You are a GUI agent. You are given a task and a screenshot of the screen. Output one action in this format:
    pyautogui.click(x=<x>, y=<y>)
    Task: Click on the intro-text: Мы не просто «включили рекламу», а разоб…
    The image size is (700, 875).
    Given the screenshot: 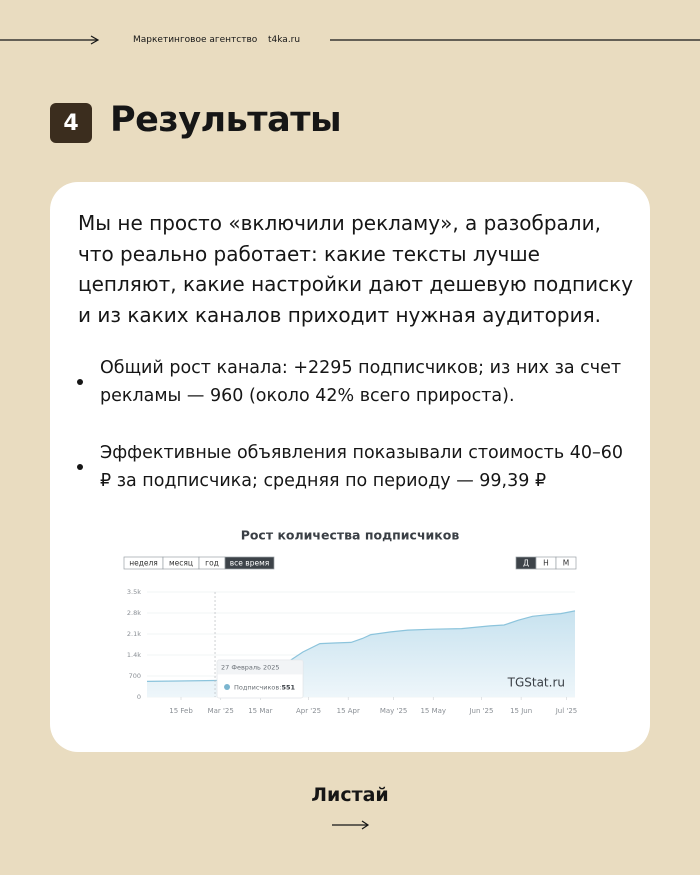 What is the action you would take?
    pyautogui.click(x=356, y=269)
    